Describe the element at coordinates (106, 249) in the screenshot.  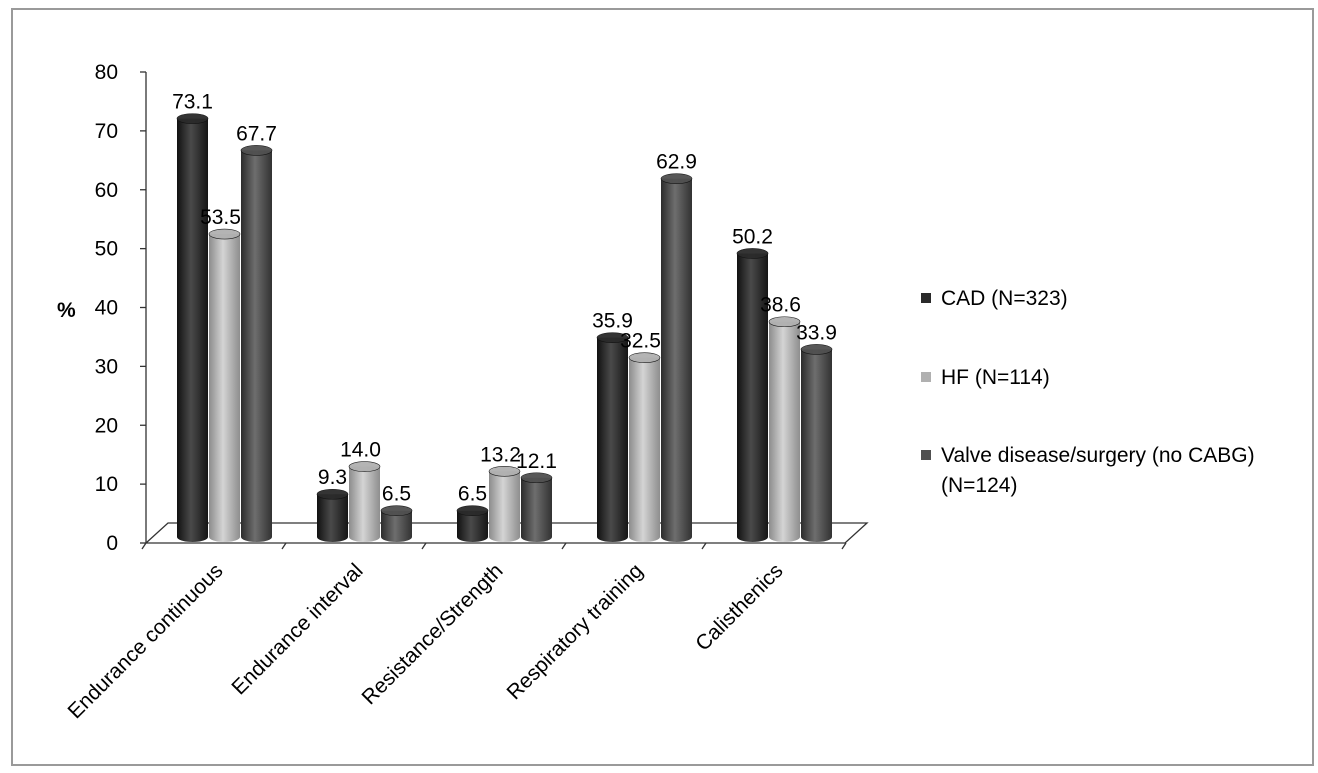
I see `y-tick-label: 50` at that location.